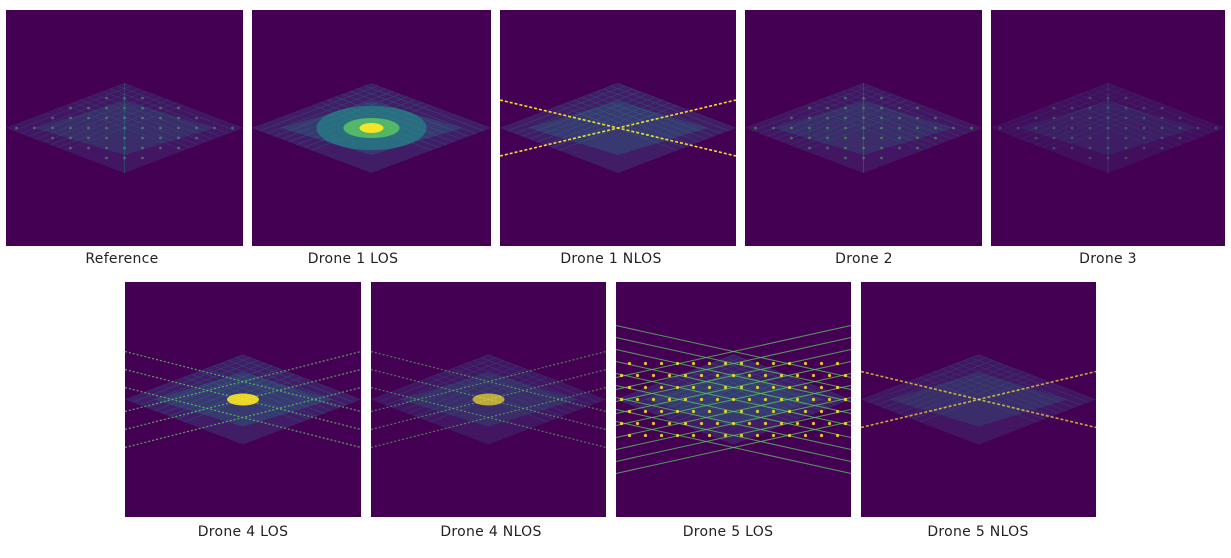 This screenshot has height=558, width=1231. What do you see at coordinates (978, 532) in the screenshot?
I see `caption-drone5-nlos: Drone 5 NLOS` at bounding box center [978, 532].